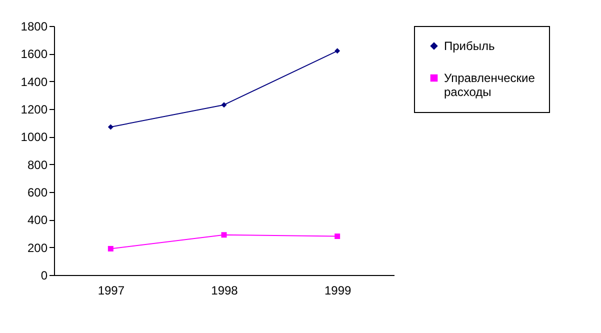 Image resolution: width=601 pixels, height=333 pixels. Describe the element at coordinates (37, 193) in the screenshot. I see `y-tick-label: 600` at that location.